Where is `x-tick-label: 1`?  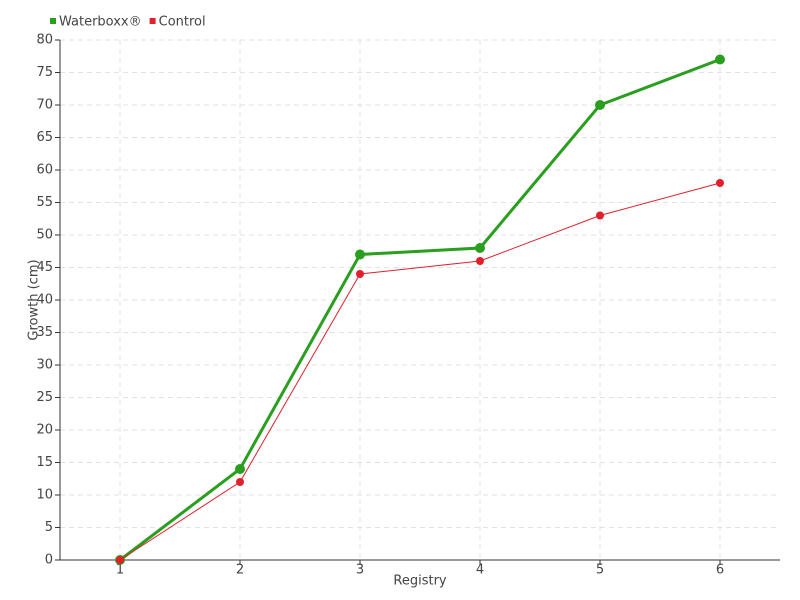 x-tick-label: 1 is located at coordinates (120, 570).